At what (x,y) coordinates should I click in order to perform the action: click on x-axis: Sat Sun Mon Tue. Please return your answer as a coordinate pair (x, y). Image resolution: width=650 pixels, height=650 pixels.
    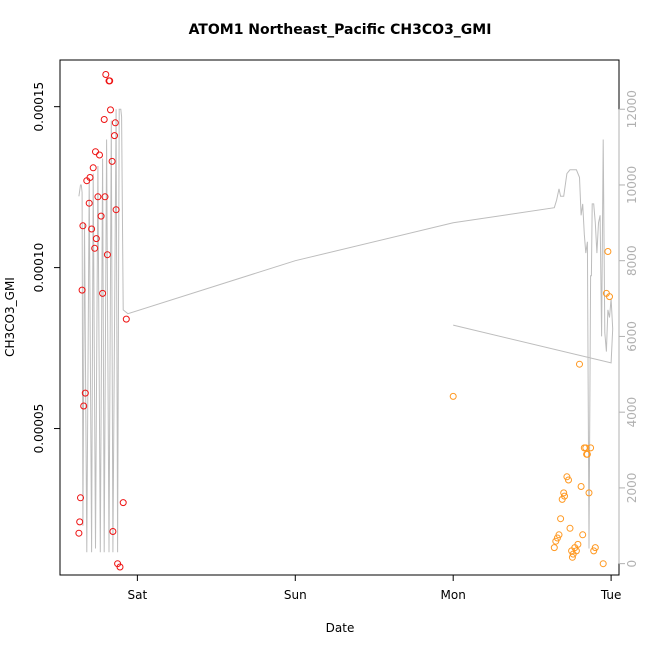
    Looking at the image, I should click on (375, 588).